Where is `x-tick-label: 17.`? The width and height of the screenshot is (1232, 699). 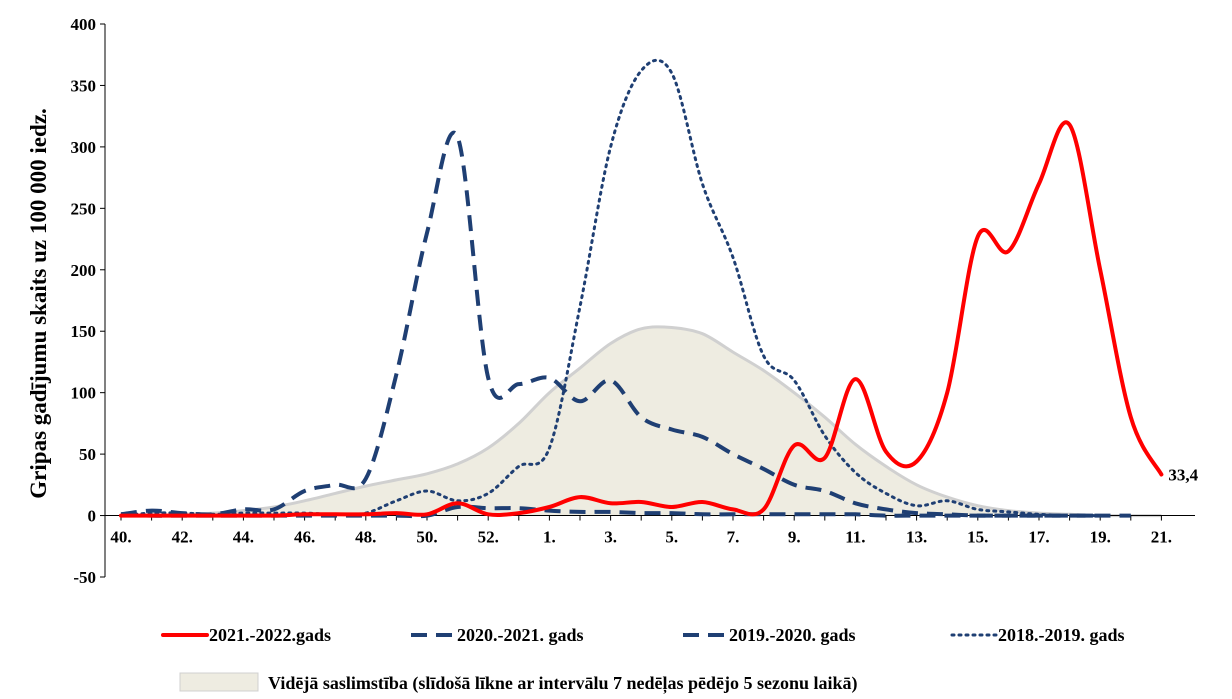 x-tick-label: 17. is located at coordinates (1038, 537).